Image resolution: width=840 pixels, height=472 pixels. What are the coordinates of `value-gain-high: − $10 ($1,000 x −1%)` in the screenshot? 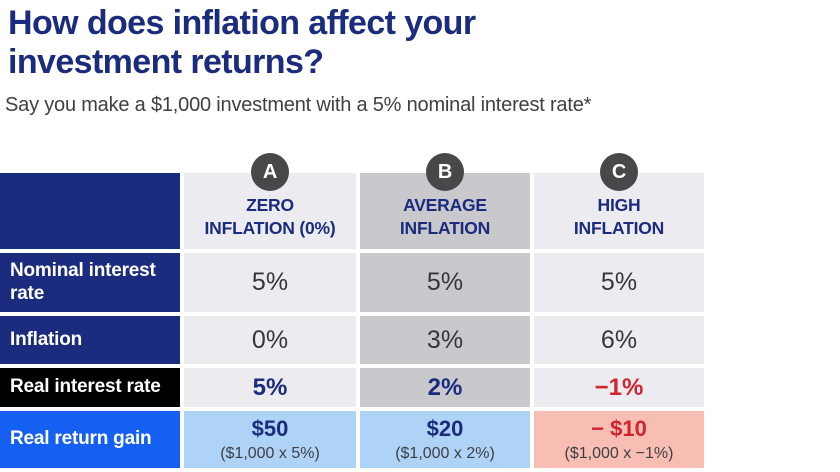 It's located at (619, 439).